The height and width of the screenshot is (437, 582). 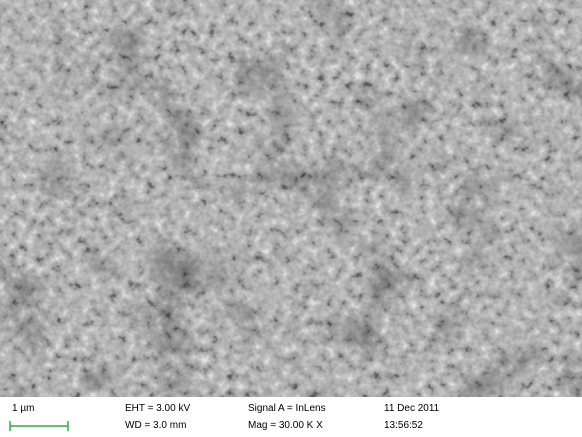 I want to click on time: 13:56:52, so click(x=403, y=425).